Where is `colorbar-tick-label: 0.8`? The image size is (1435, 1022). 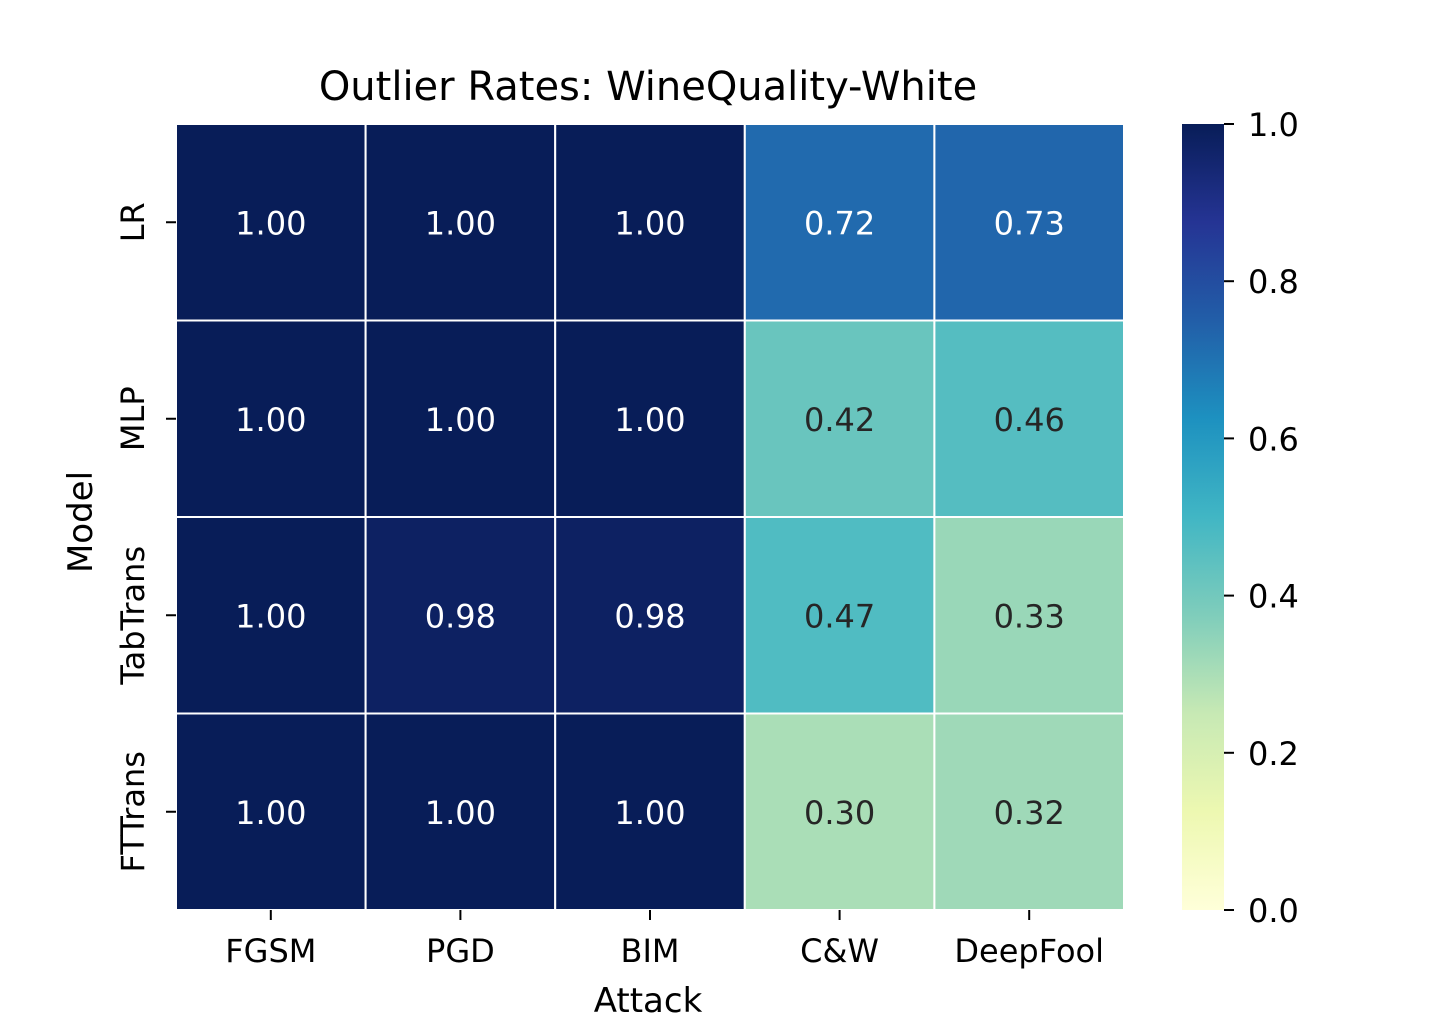 colorbar-tick-label: 0.8 is located at coordinates (1273, 282).